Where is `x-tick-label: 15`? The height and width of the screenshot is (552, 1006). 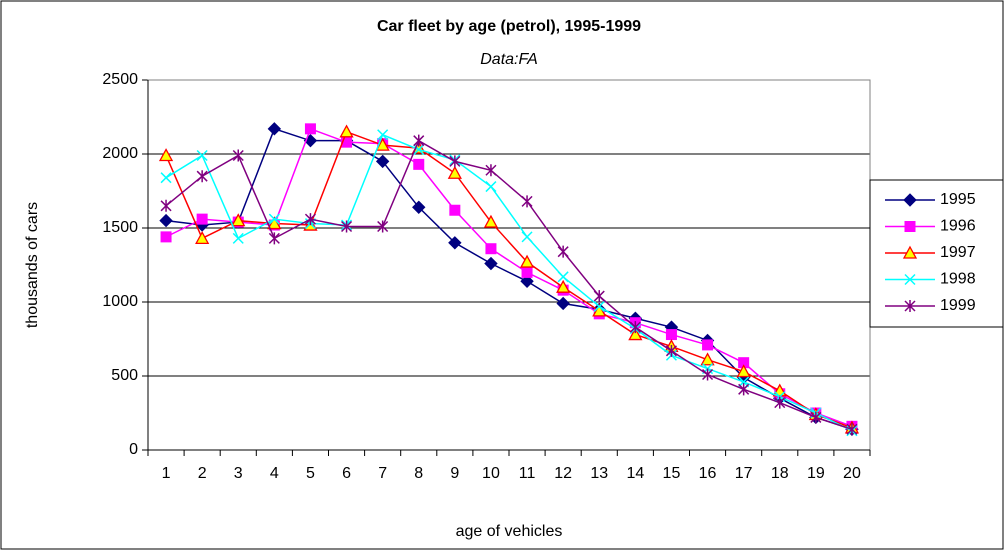 x-tick-label: 15 is located at coordinates (672, 473).